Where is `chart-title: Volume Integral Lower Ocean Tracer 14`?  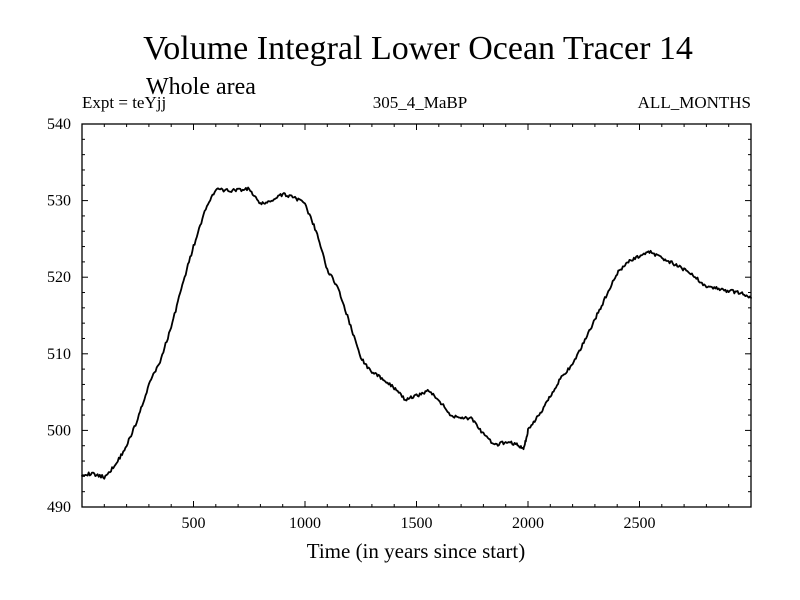 chart-title: Volume Integral Lower Ocean Tracer 14 is located at coordinates (418, 48).